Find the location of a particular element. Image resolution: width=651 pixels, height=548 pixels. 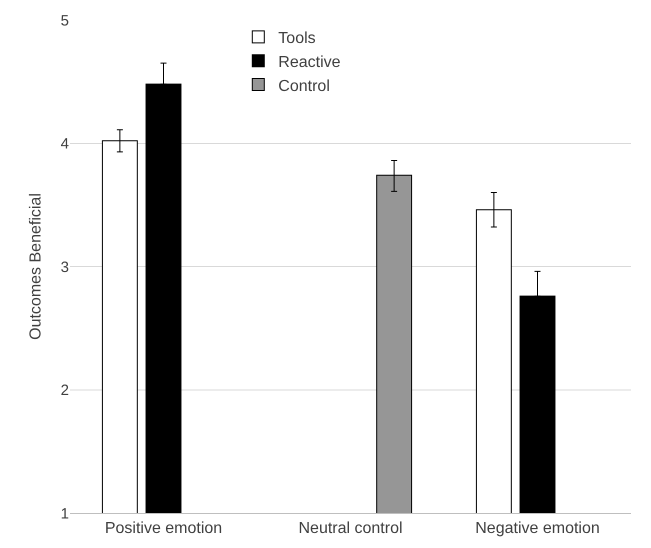

legend-label: Reactive is located at coordinates (309, 62).